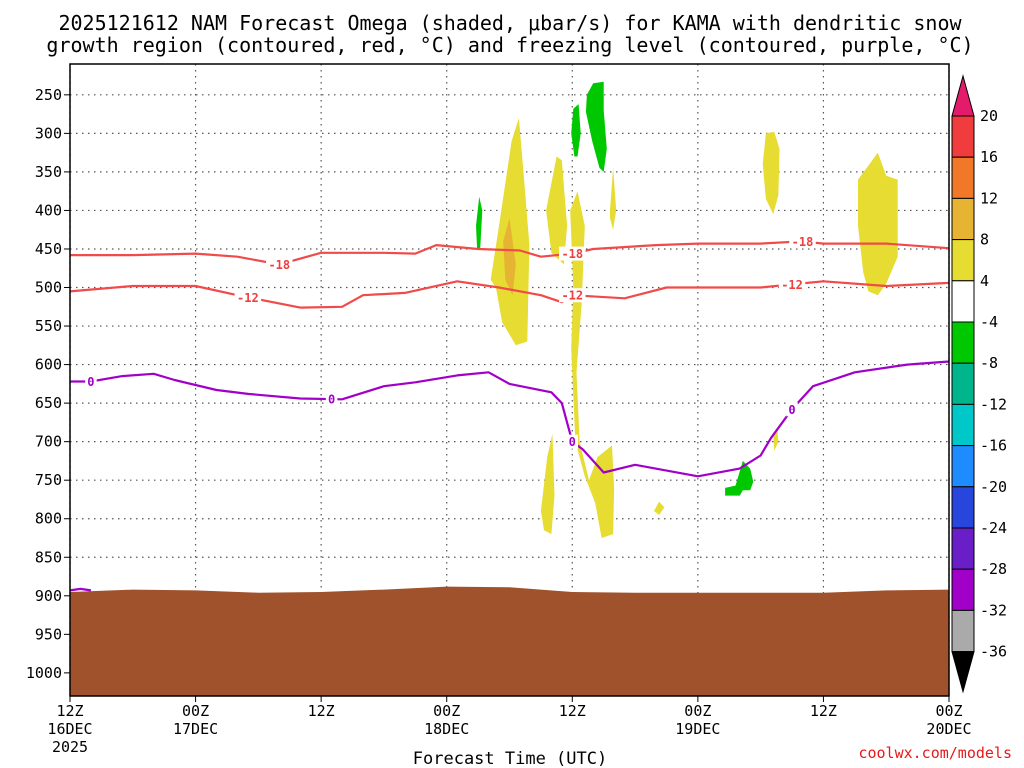 The image size is (1024, 768). I want to click on colorbar-bin-bottom, so click(963, 672).